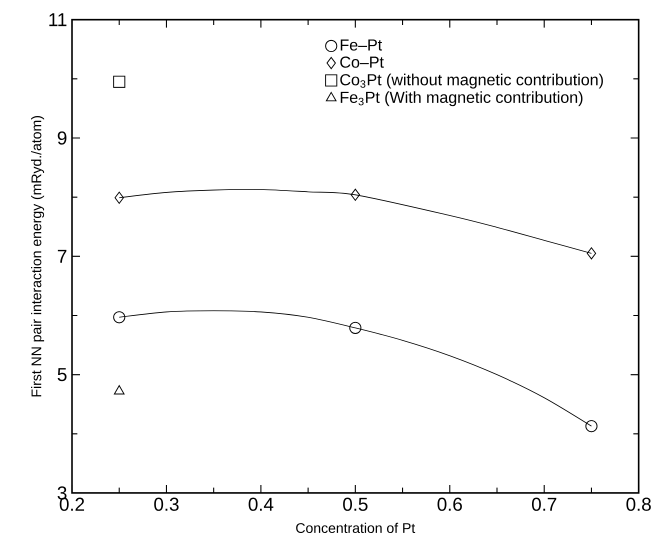  I want to click on y-tick-label: 5, so click(62, 375).